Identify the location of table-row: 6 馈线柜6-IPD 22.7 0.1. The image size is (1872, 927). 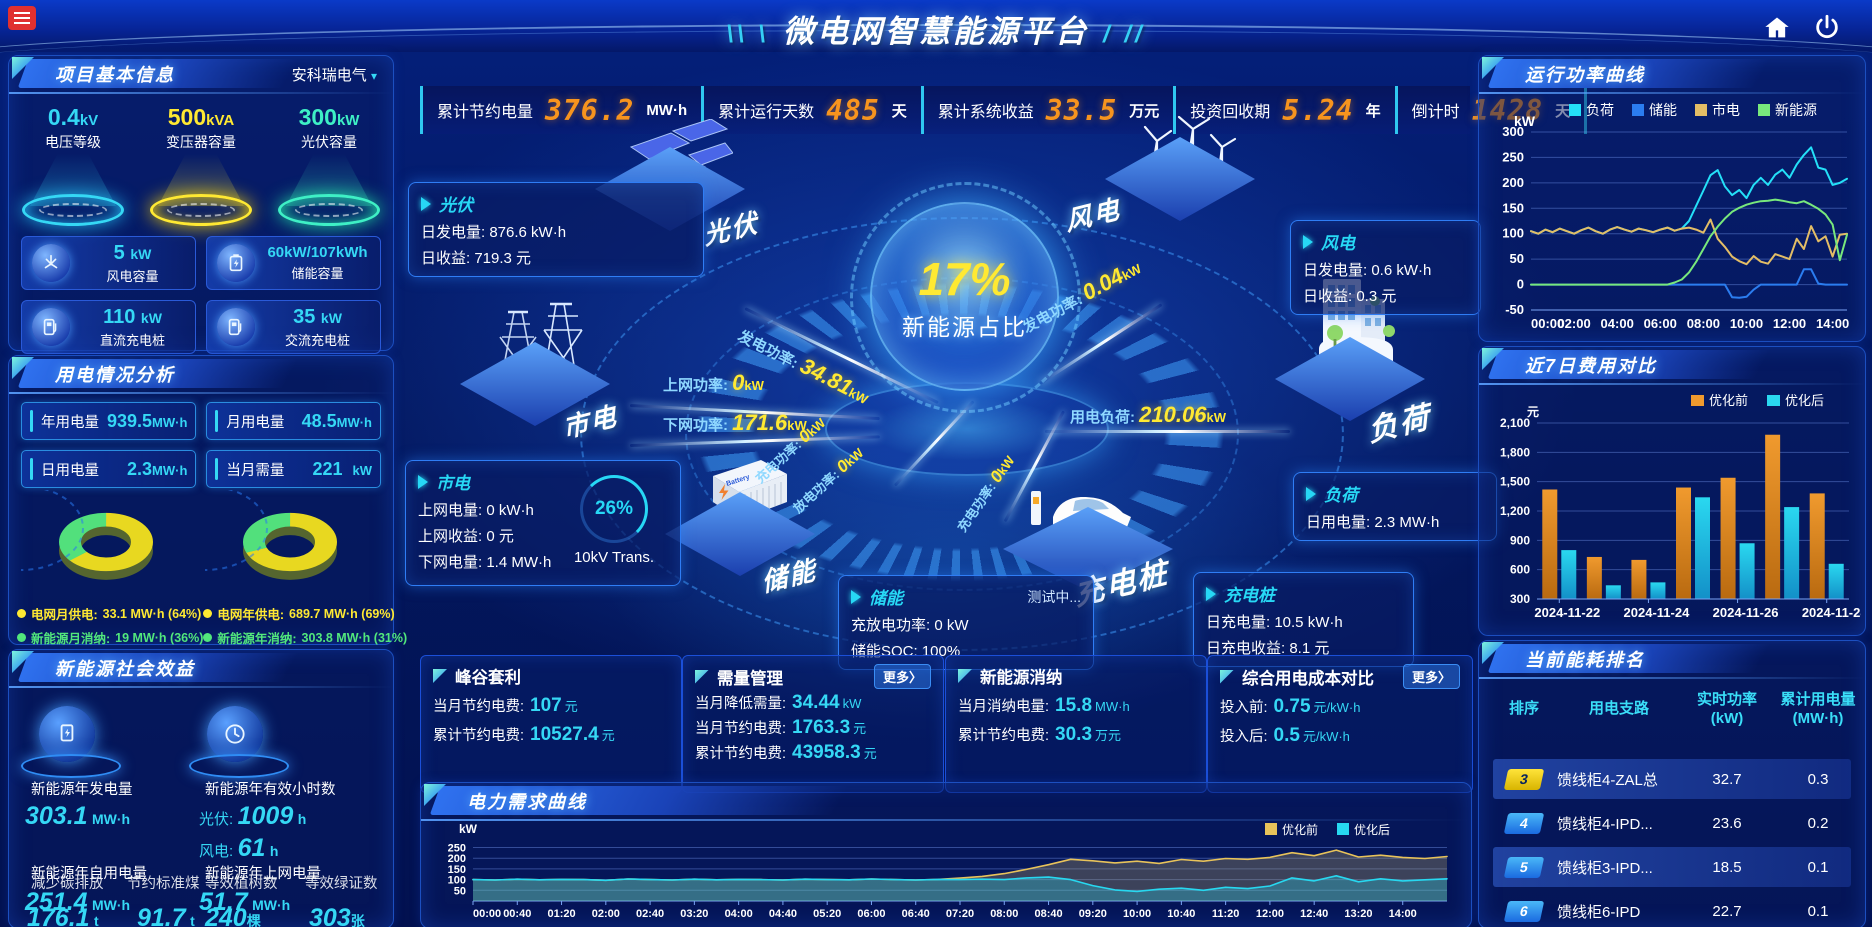
(1672, 909).